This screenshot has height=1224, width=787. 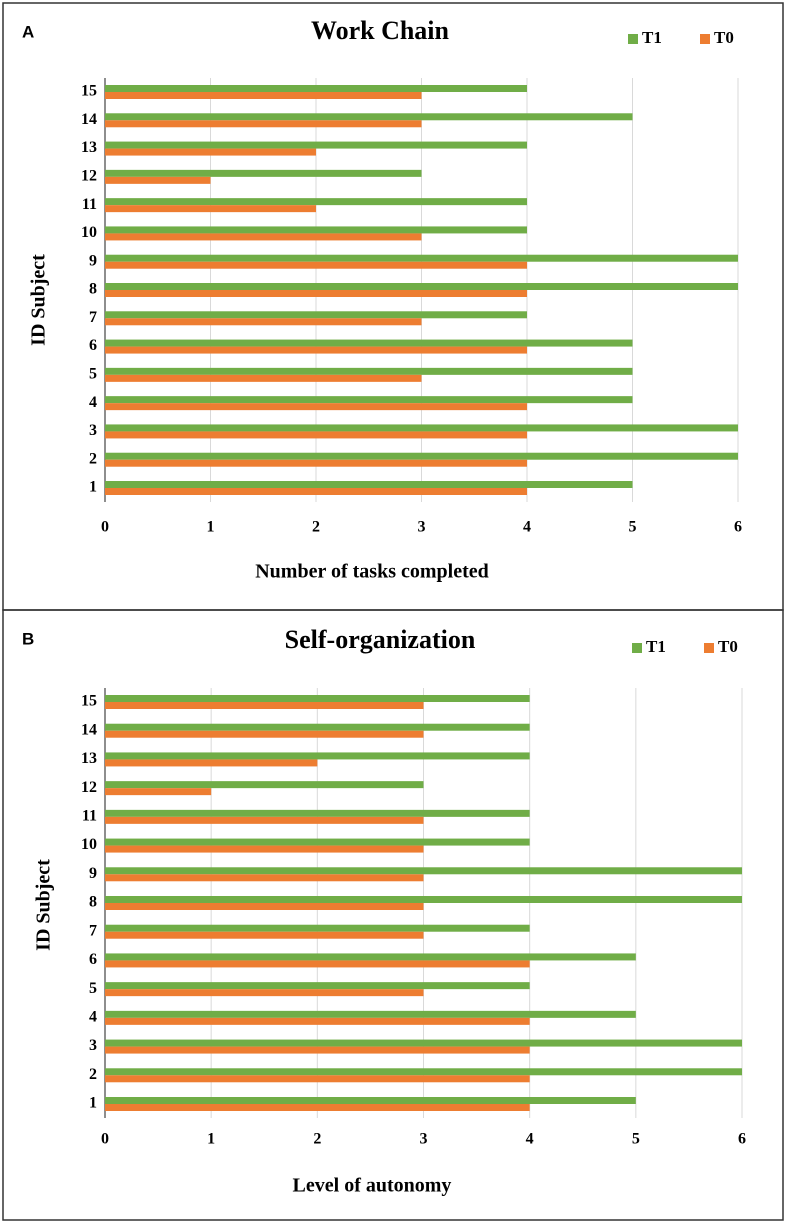 I want to click on chart-title: Self-organization, so click(x=380, y=639).